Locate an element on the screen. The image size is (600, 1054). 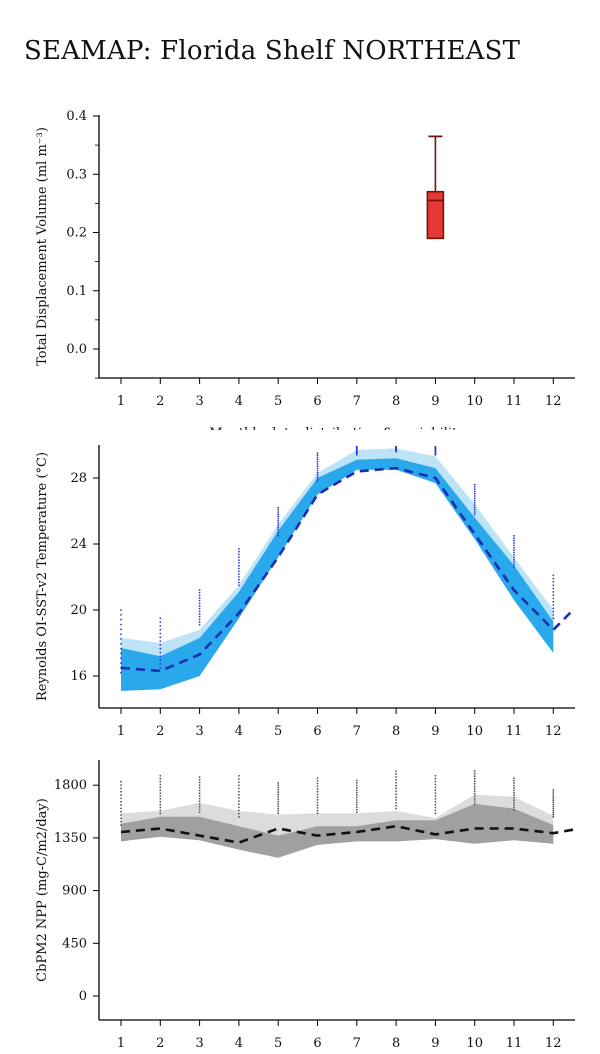
x-tick-label: 12 is located at coordinates (553, 731).